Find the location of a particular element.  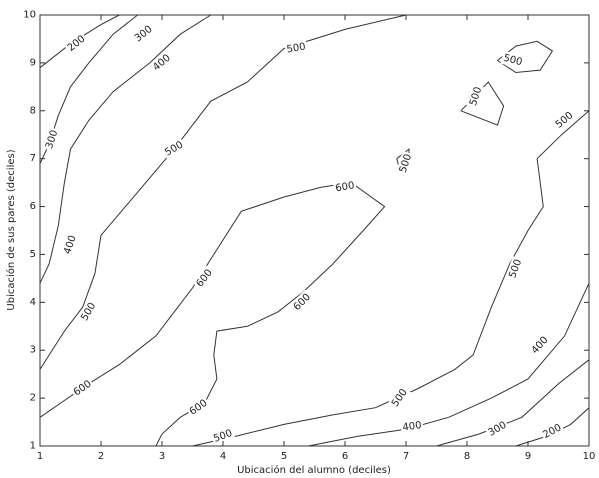

y-tick-label-9: 9 is located at coordinates (33, 62).